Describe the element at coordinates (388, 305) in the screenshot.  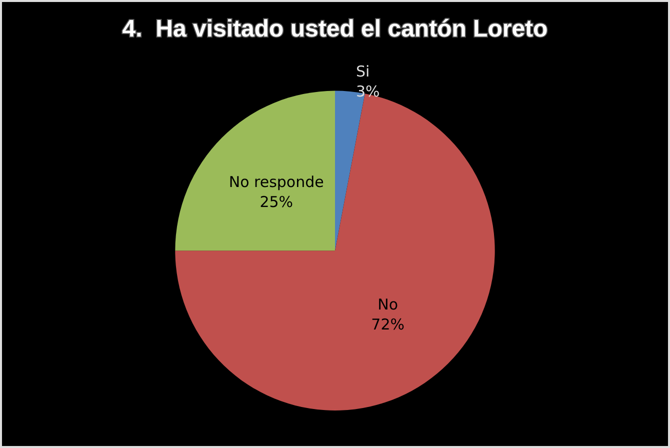
I see `slice-label: No` at that location.